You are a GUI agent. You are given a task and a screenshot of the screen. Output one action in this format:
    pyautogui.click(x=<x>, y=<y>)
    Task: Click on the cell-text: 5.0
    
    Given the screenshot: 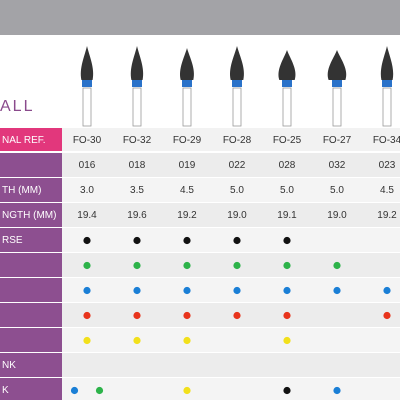 What is the action you would take?
    pyautogui.click(x=337, y=190)
    